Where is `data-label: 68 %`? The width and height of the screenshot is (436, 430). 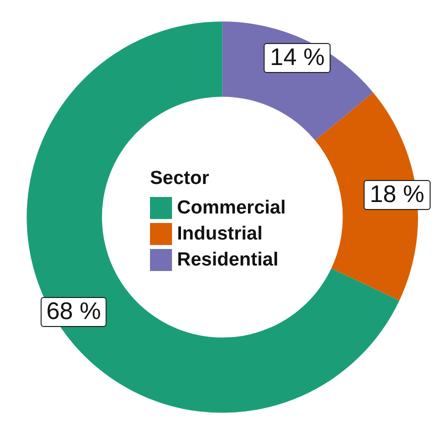
data-label: 68 % is located at coordinates (74, 311).